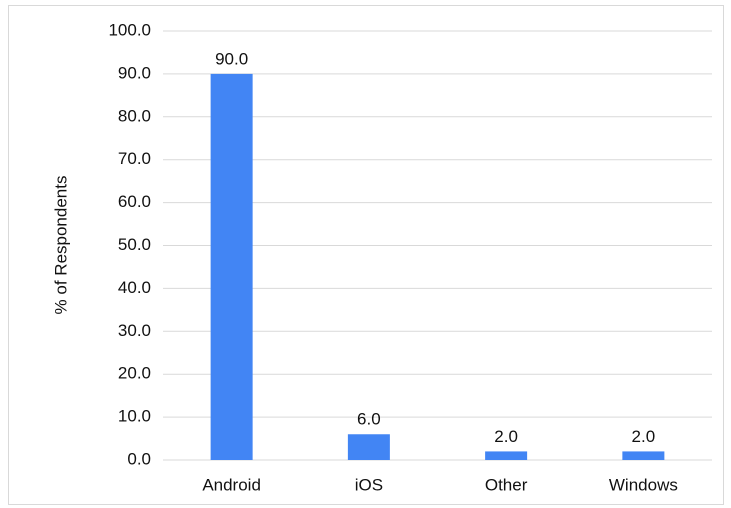  What do you see at coordinates (134, 201) in the screenshot?
I see `y-tick-label: 60.0` at bounding box center [134, 201].